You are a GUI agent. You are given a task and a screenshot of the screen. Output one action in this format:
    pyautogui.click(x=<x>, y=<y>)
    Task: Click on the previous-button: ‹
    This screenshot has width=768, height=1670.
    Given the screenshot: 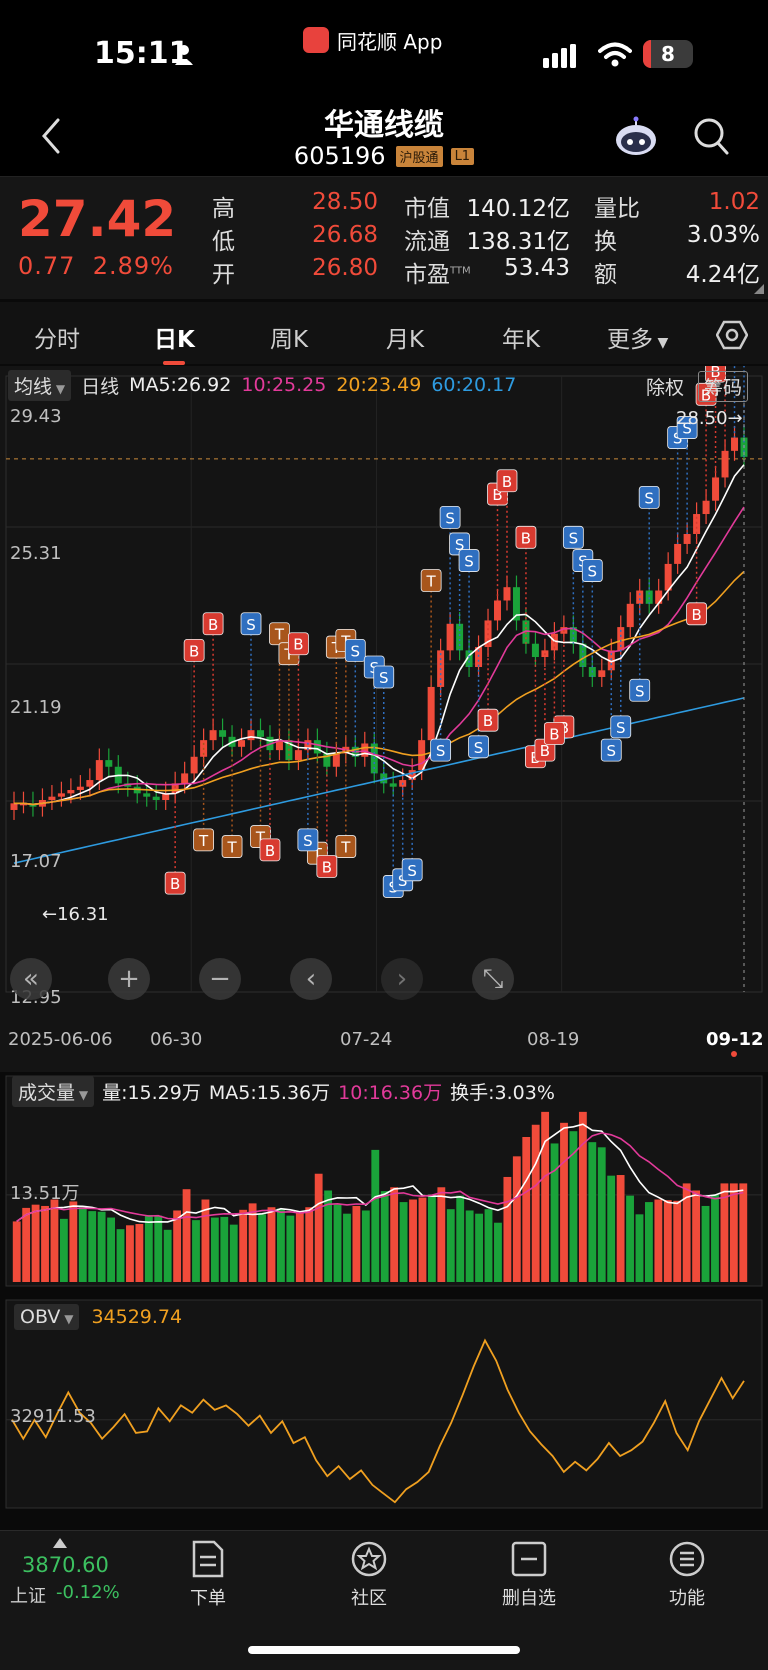 What is the action you would take?
    pyautogui.click(x=311, y=979)
    